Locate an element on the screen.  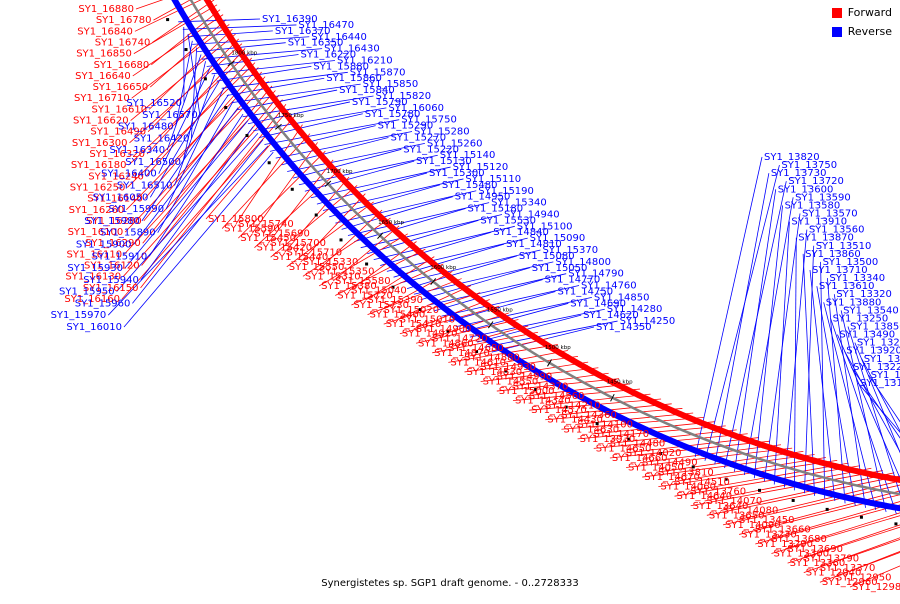
gene-label: SY1_16780 is located at coordinates (124, 20).